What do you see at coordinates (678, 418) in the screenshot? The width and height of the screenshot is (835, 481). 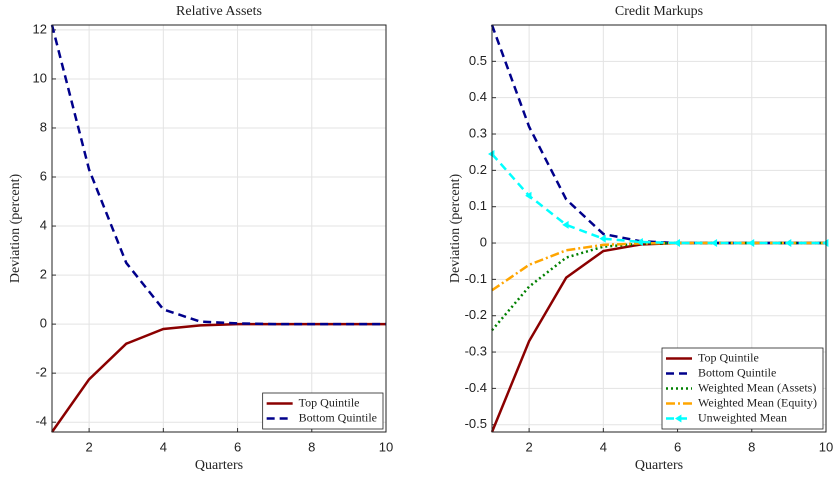 I see `legend-marker` at bounding box center [678, 418].